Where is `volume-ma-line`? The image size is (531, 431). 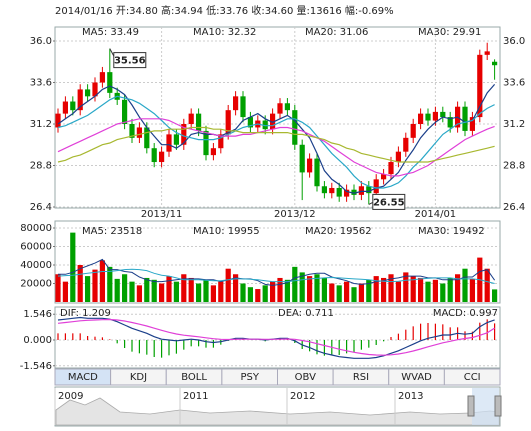
volume-ma-line is located at coordinates (276, 276).